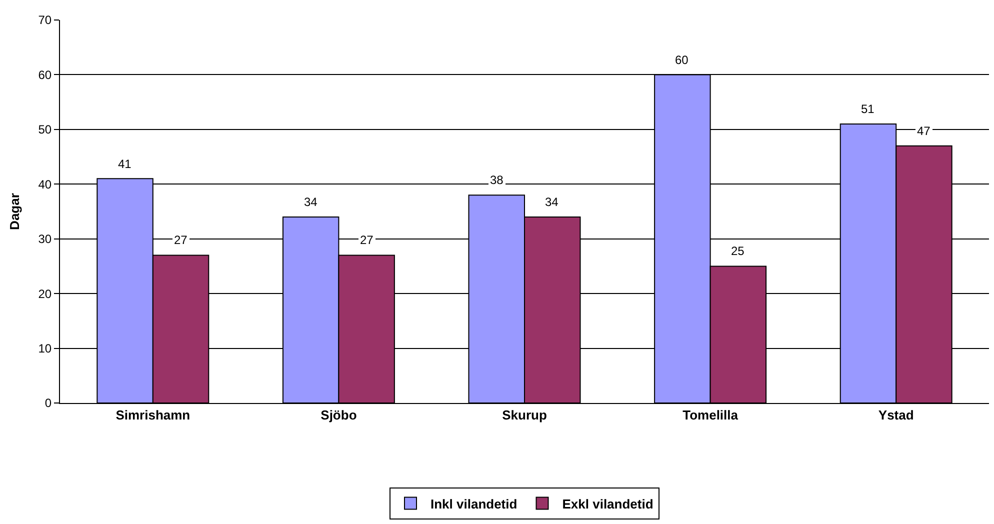 This screenshot has height=524, width=994. Describe the element at coordinates (924, 131) in the screenshot. I see `data-label: 47` at that location.